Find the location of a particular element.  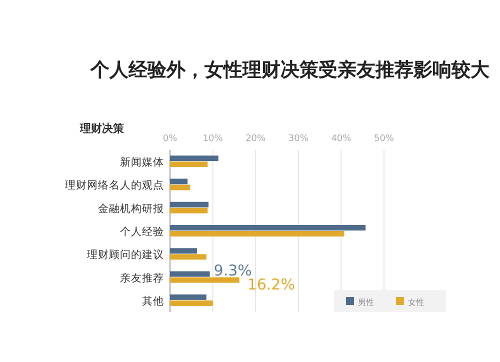

x-tick-label: 50% is located at coordinates (384, 139).